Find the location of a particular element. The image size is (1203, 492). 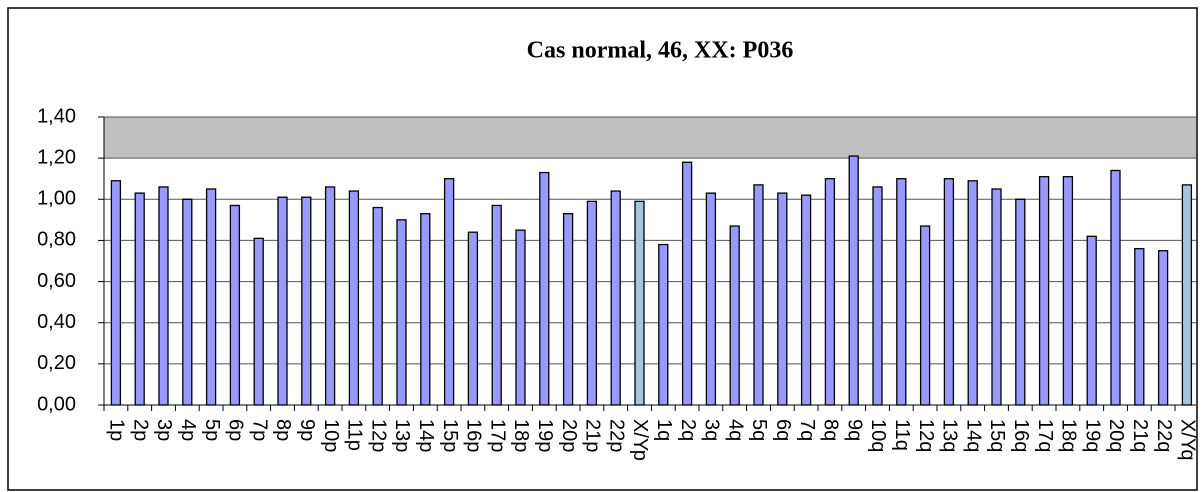

x-tick-label: 9q is located at coordinates (854, 430).